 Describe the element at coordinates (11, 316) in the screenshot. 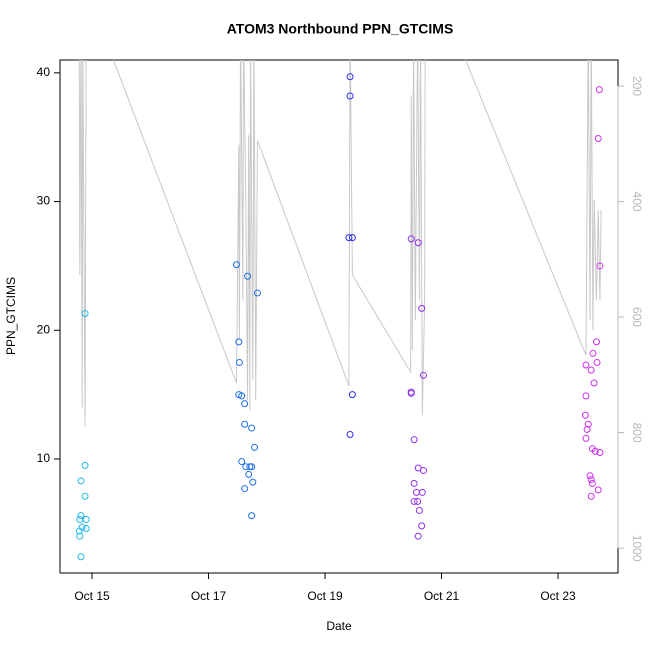

I see `y-axis-label: PPN_GTCIMS` at that location.